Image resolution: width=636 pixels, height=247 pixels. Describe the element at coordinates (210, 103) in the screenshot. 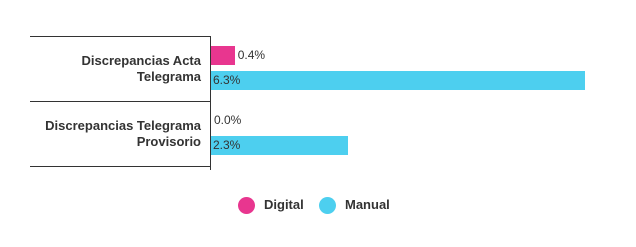

I see `axis-line` at that location.